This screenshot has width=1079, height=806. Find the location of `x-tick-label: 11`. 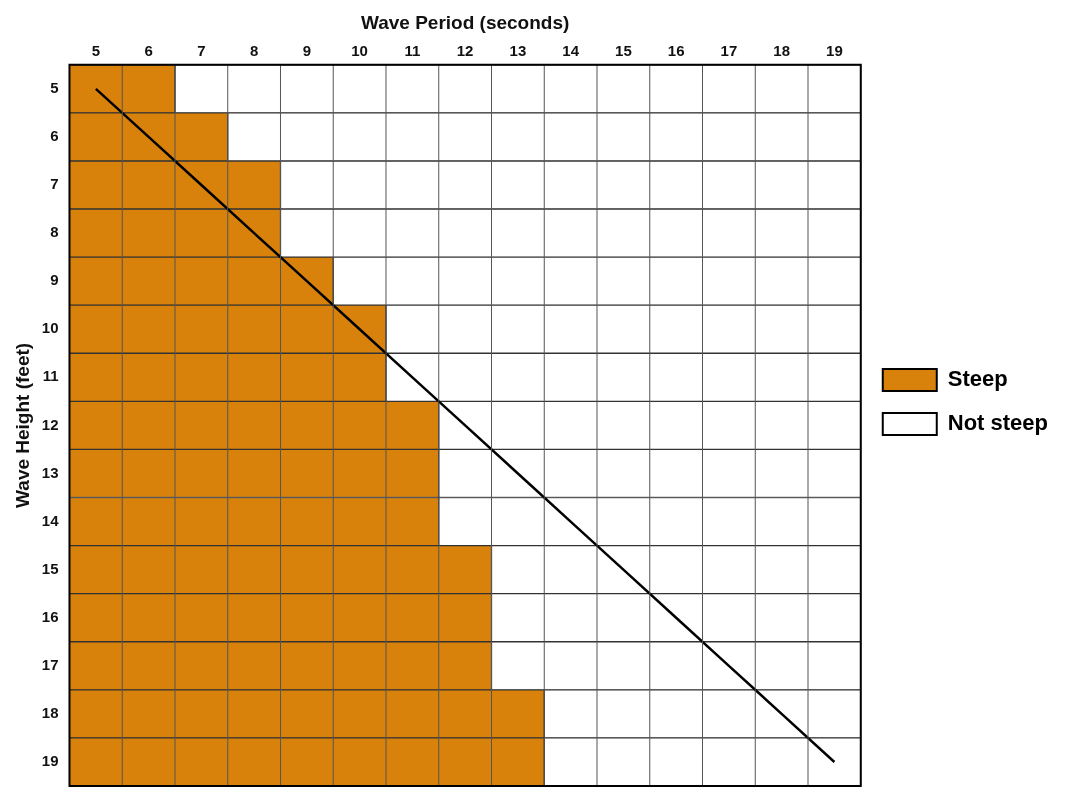

x-tick-label: 11 is located at coordinates (412, 50).